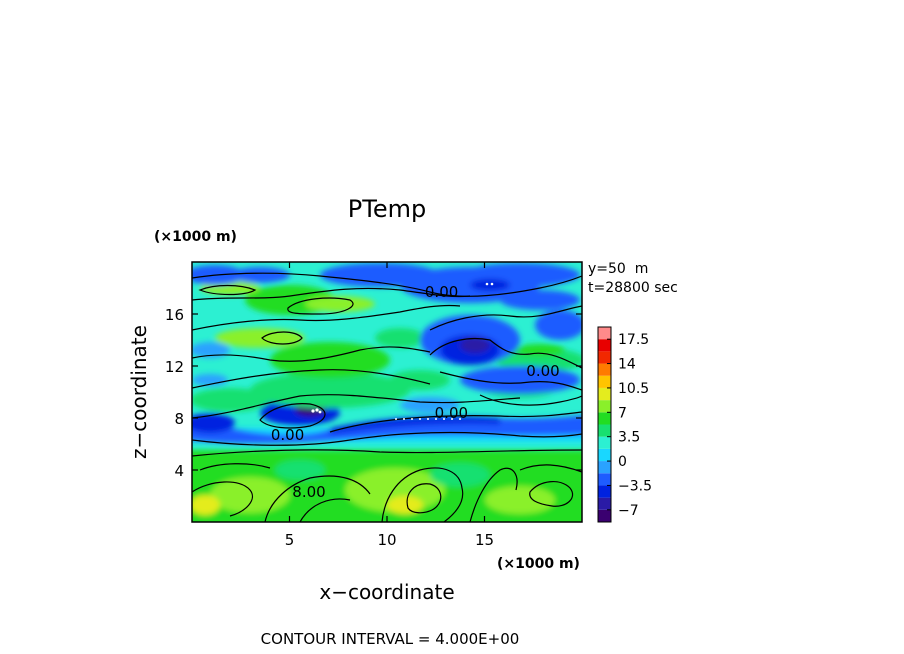  I want to click on colorbar-tick-label: 10.5, so click(633, 389).